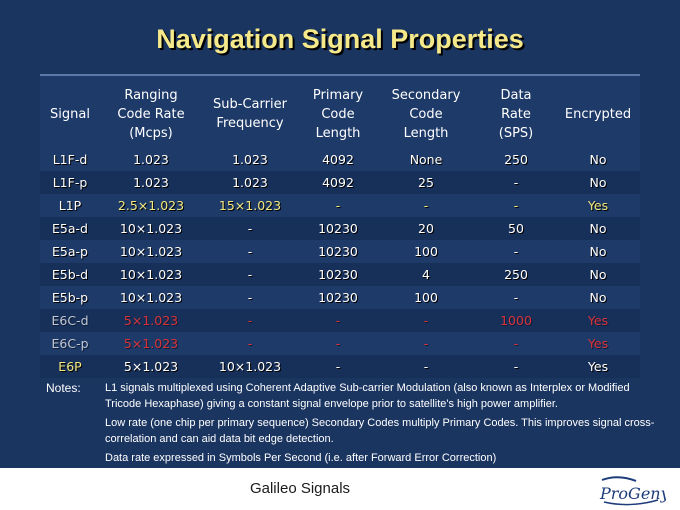 The image size is (680, 510). I want to click on cell-data-rate: 50, so click(516, 228).